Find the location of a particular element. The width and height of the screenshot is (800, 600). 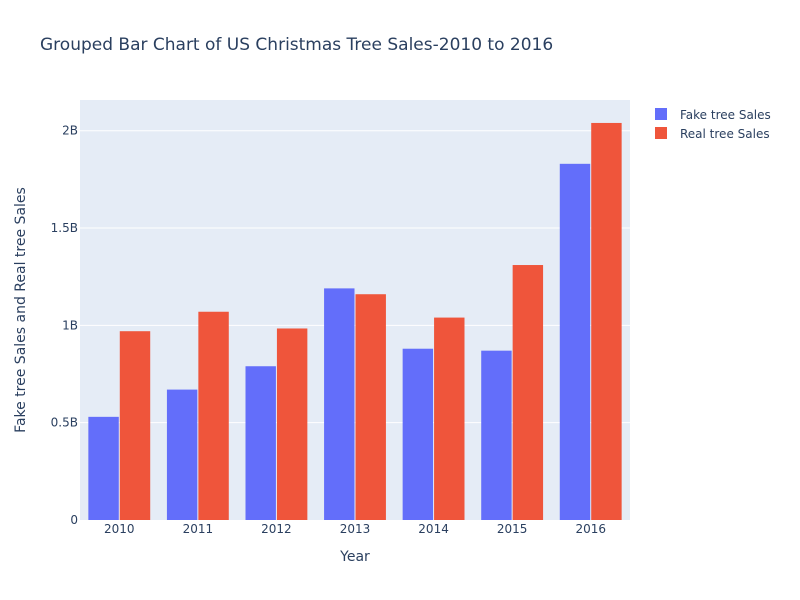

x-axis-title: Year is located at coordinates (354, 557).